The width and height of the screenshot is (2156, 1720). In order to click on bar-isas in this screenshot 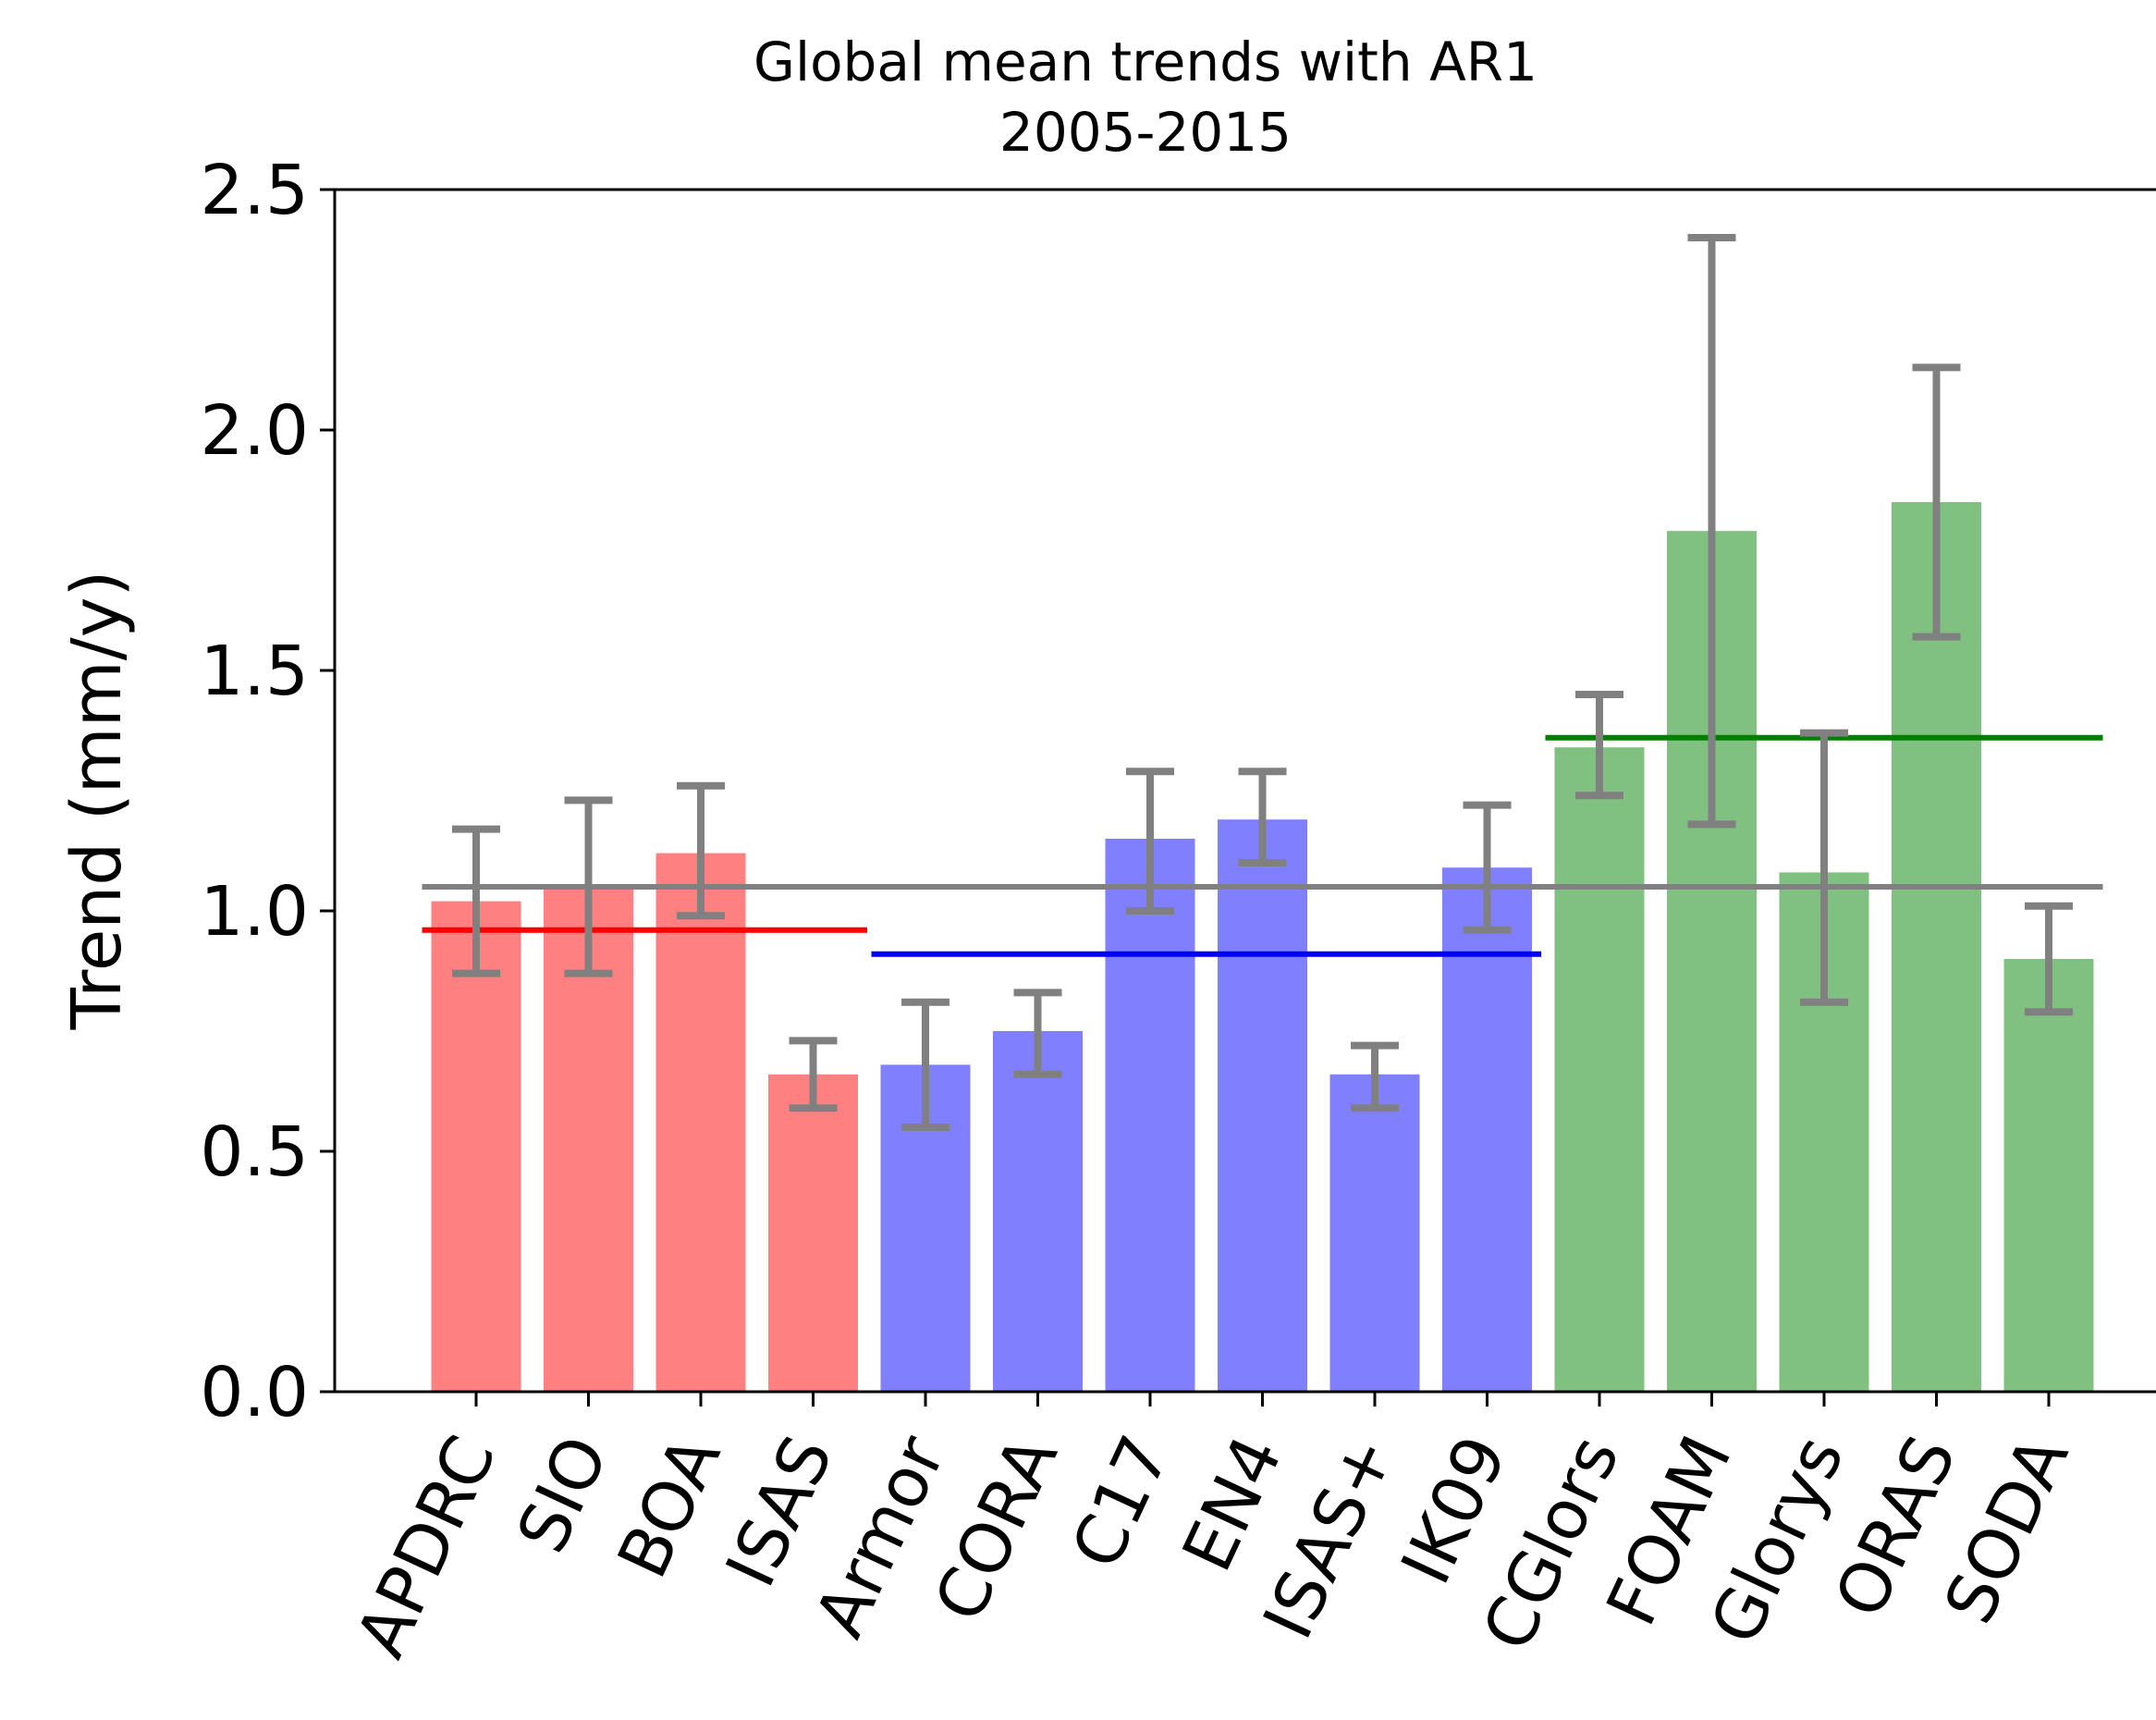, I will do `click(813, 1233)`.